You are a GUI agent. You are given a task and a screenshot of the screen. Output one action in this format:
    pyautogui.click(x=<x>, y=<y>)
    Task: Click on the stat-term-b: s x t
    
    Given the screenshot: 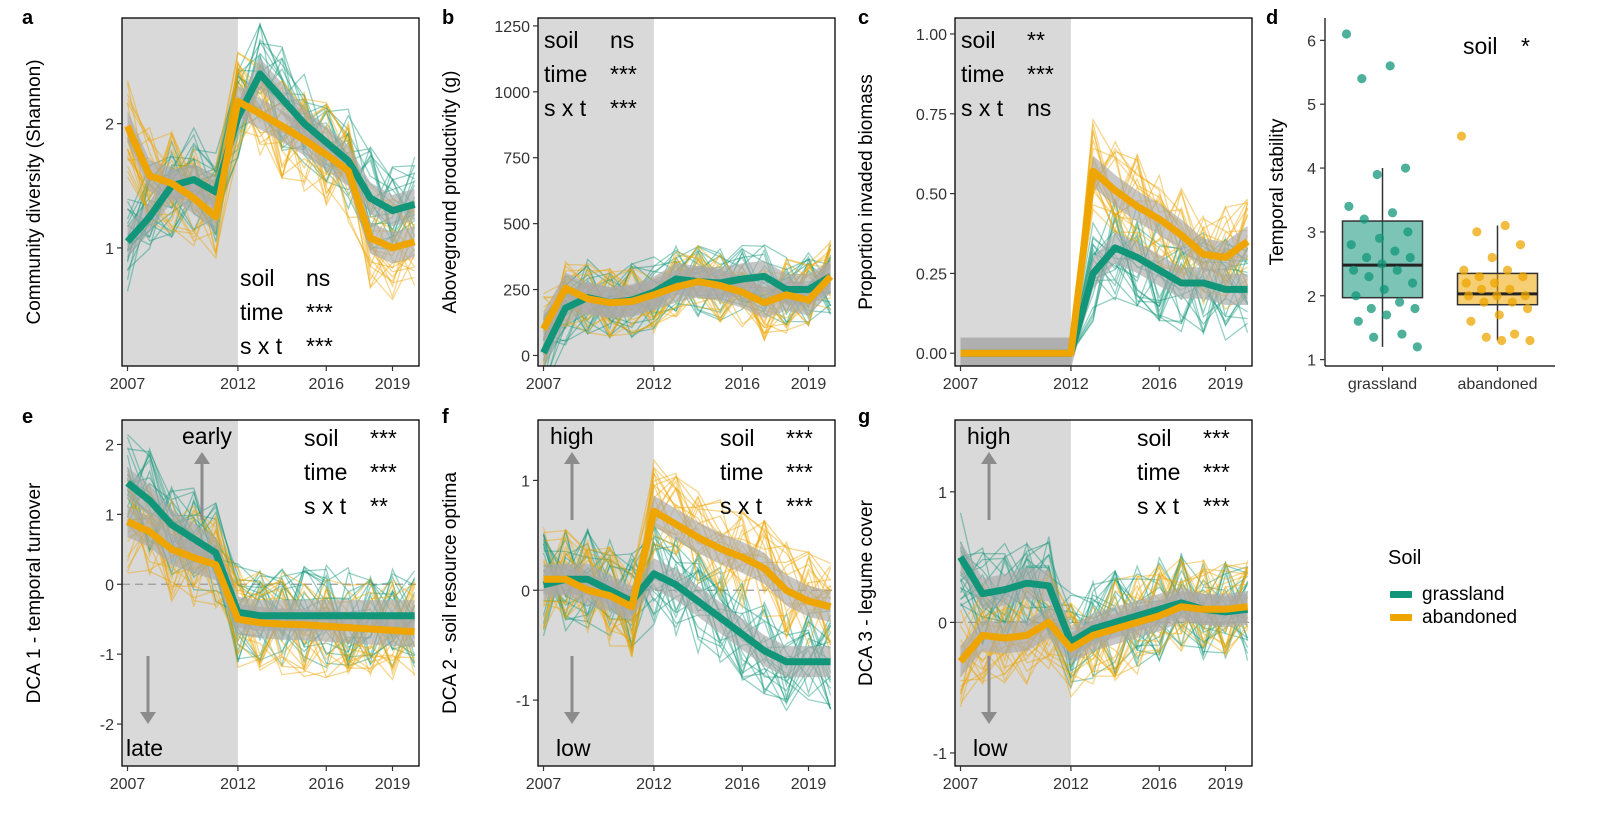 What is the action you would take?
    pyautogui.click(x=565, y=108)
    